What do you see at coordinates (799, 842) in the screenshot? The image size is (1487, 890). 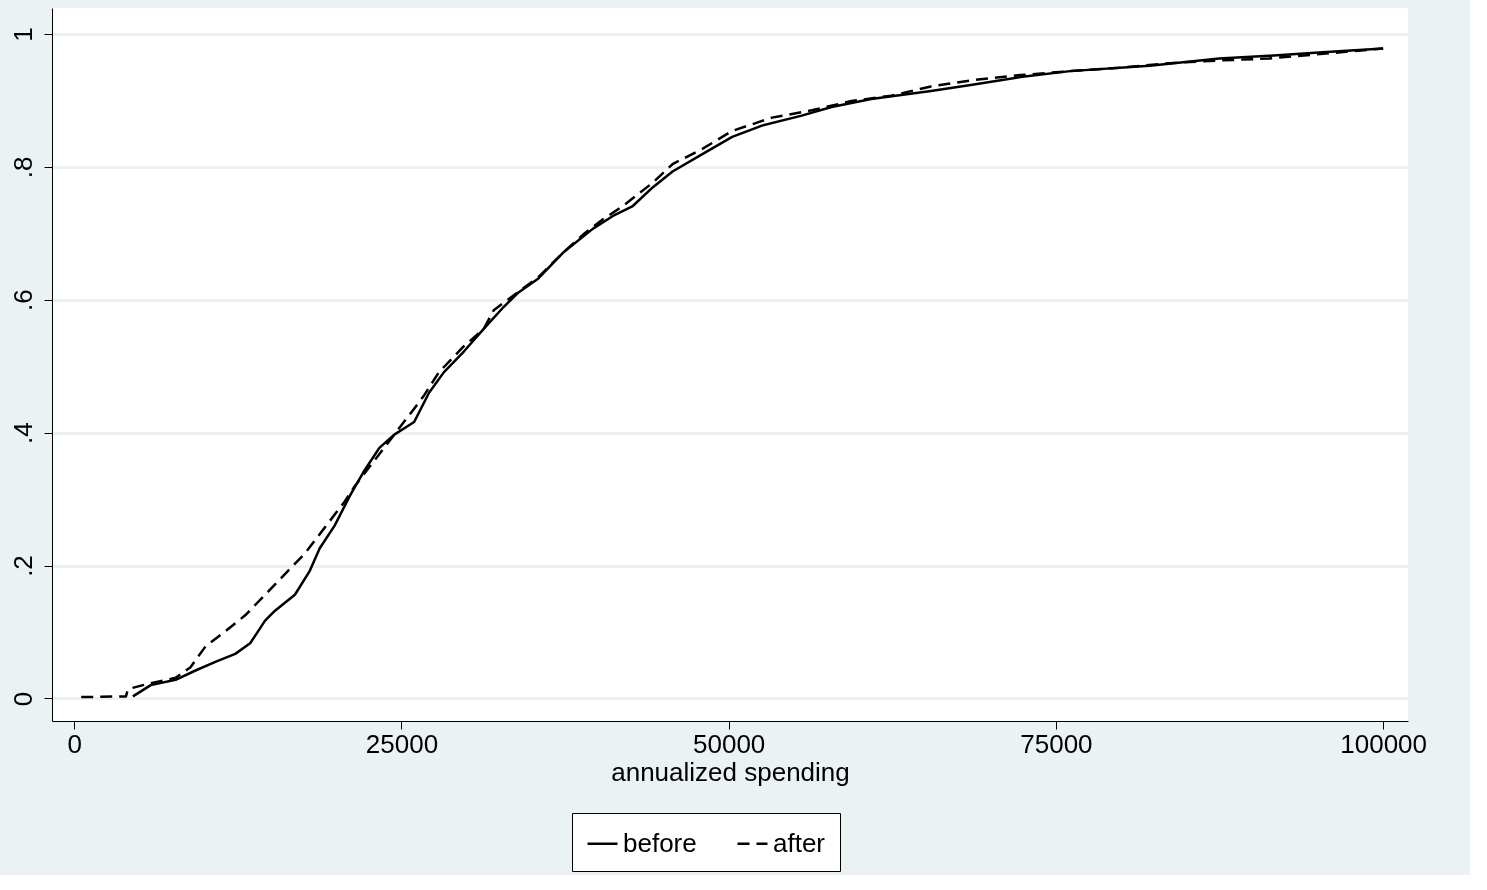 I see `legend-label: after` at bounding box center [799, 842].